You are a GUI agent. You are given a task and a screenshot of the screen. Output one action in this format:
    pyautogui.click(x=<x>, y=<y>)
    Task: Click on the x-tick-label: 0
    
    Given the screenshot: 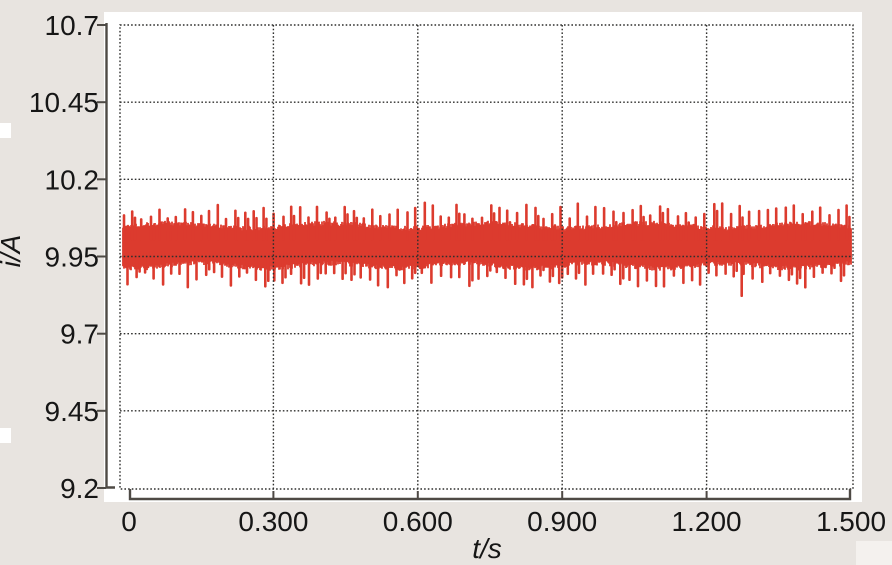 What is the action you would take?
    pyautogui.click(x=129, y=521)
    